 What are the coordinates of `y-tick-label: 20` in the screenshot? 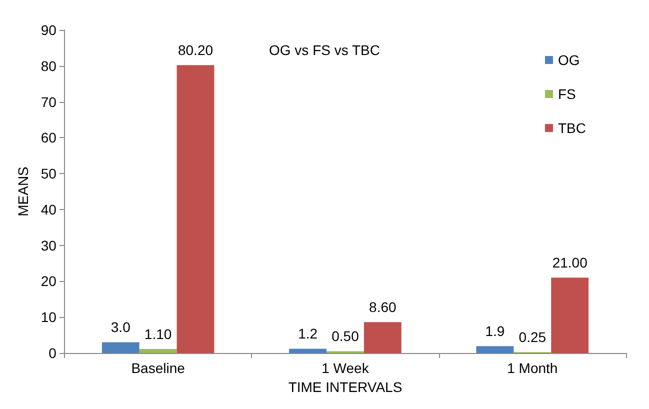 It's located at (48, 281).